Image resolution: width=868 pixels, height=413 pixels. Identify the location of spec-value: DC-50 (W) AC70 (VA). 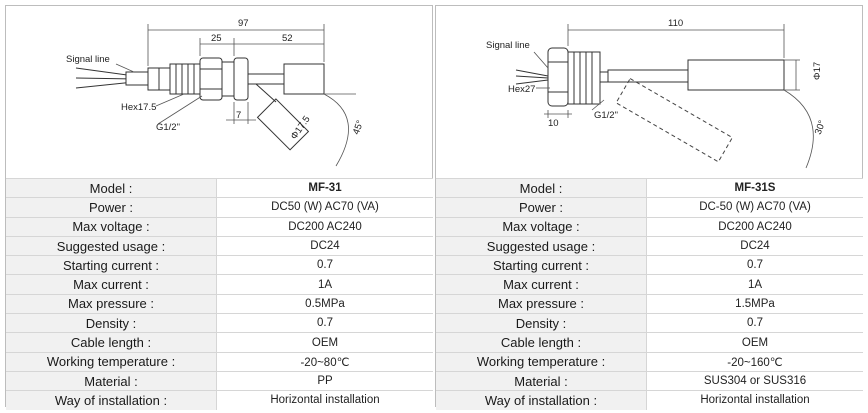
(754, 207).